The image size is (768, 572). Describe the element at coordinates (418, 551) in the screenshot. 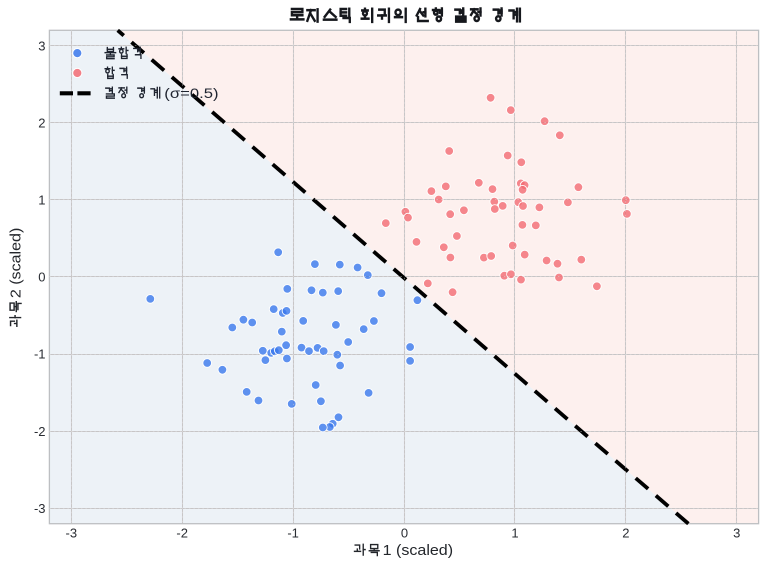

I see `svg-text: 1 (scaled)` at that location.